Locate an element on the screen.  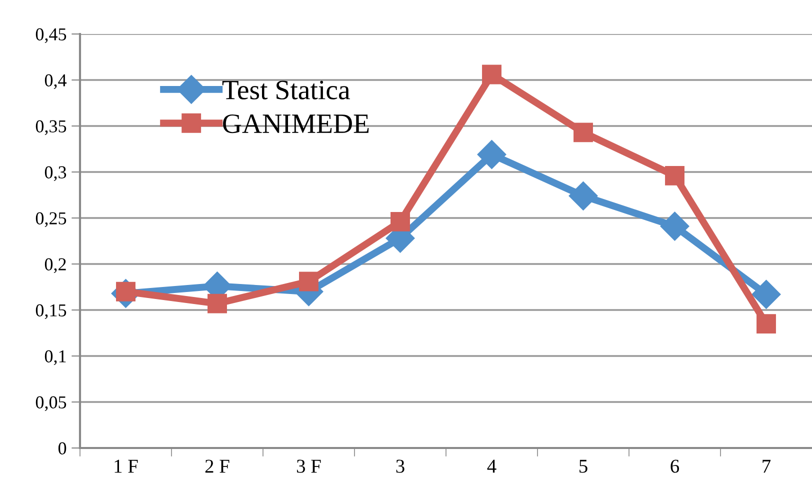
x-tick-label: 3 F is located at coordinates (308, 466).